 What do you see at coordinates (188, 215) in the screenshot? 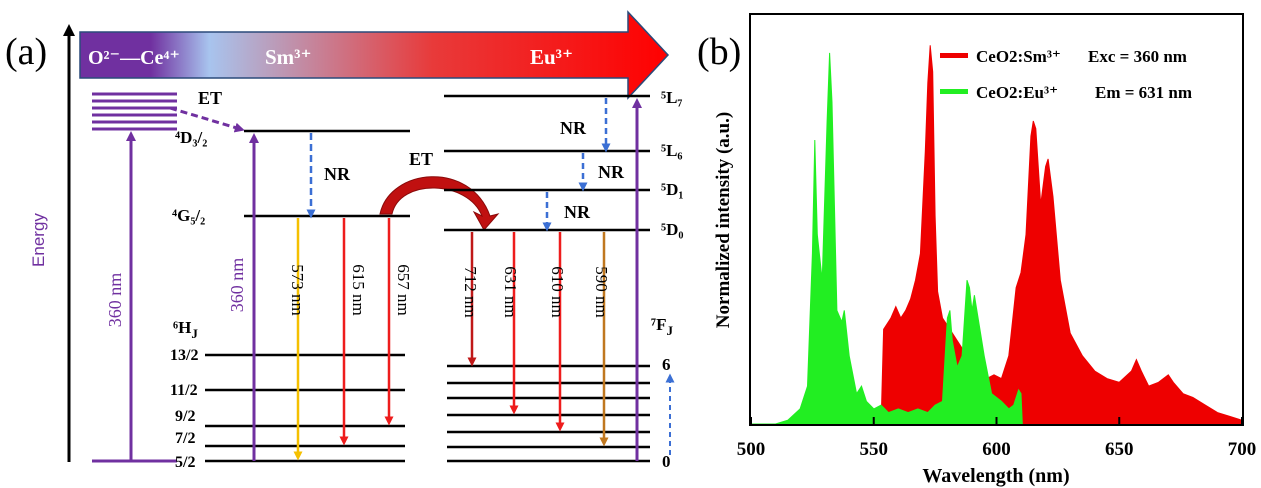
I see `sm-label-4g52: ⁴G₅/₂` at bounding box center [188, 215].